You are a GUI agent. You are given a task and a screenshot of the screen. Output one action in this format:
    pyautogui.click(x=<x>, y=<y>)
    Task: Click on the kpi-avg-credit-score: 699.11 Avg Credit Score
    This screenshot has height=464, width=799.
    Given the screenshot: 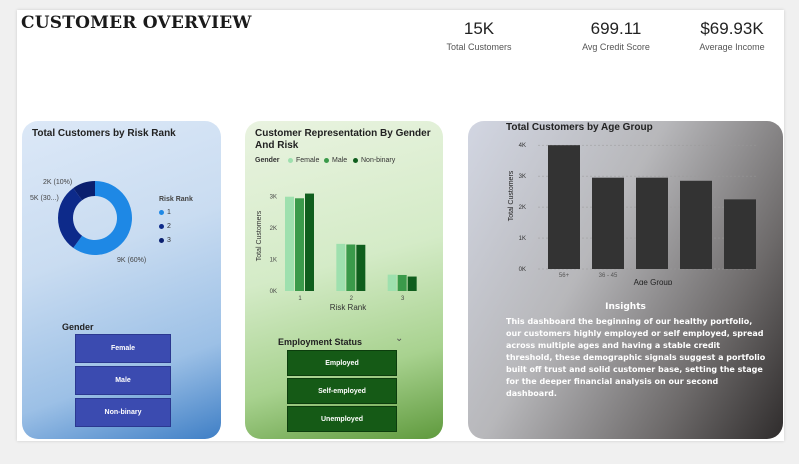 What is the action you would take?
    pyautogui.click(x=616, y=35)
    